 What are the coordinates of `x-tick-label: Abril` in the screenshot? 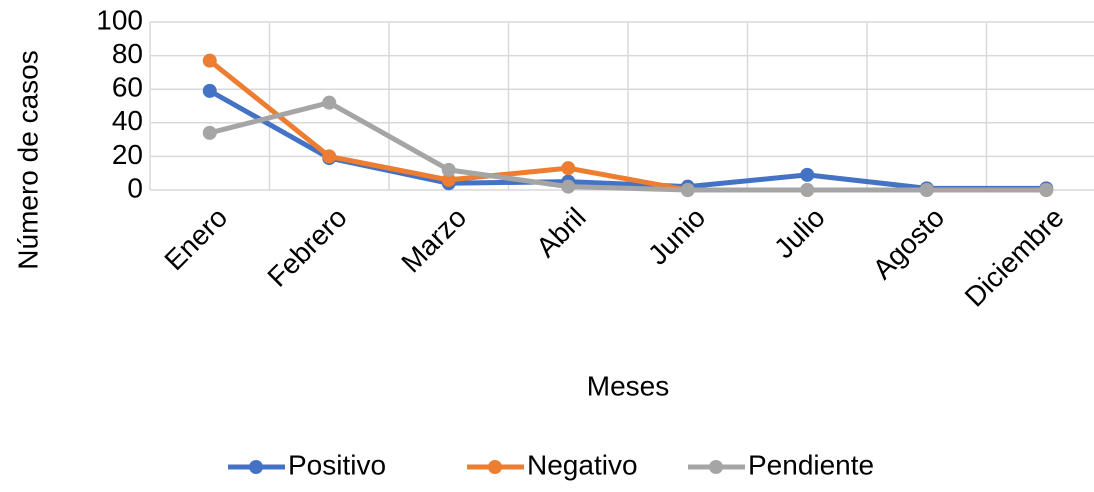 It's located at (561, 233).